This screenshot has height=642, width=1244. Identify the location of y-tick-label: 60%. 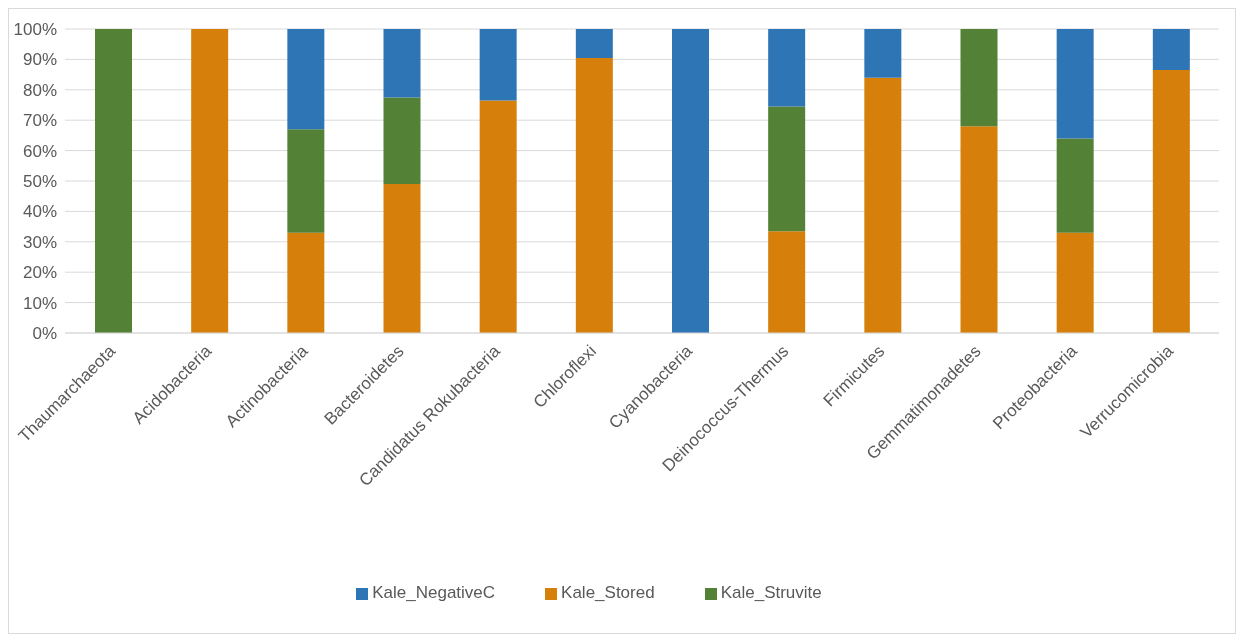
(39, 151).